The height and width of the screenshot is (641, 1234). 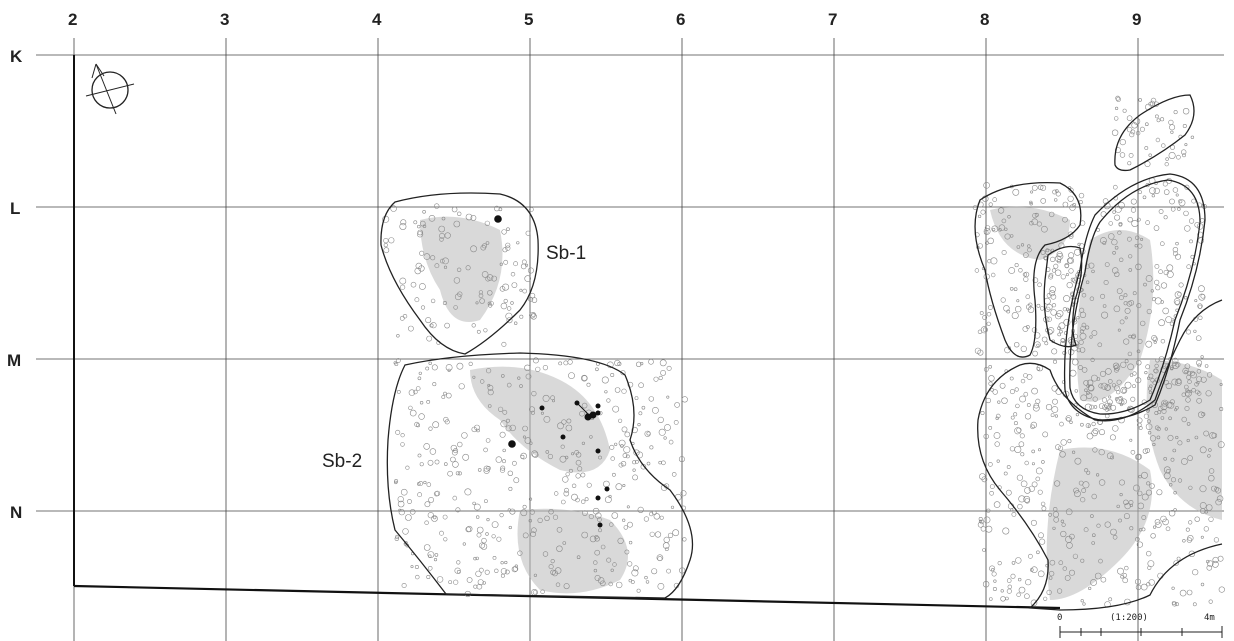 I want to click on row-label: M, so click(x=14, y=360).